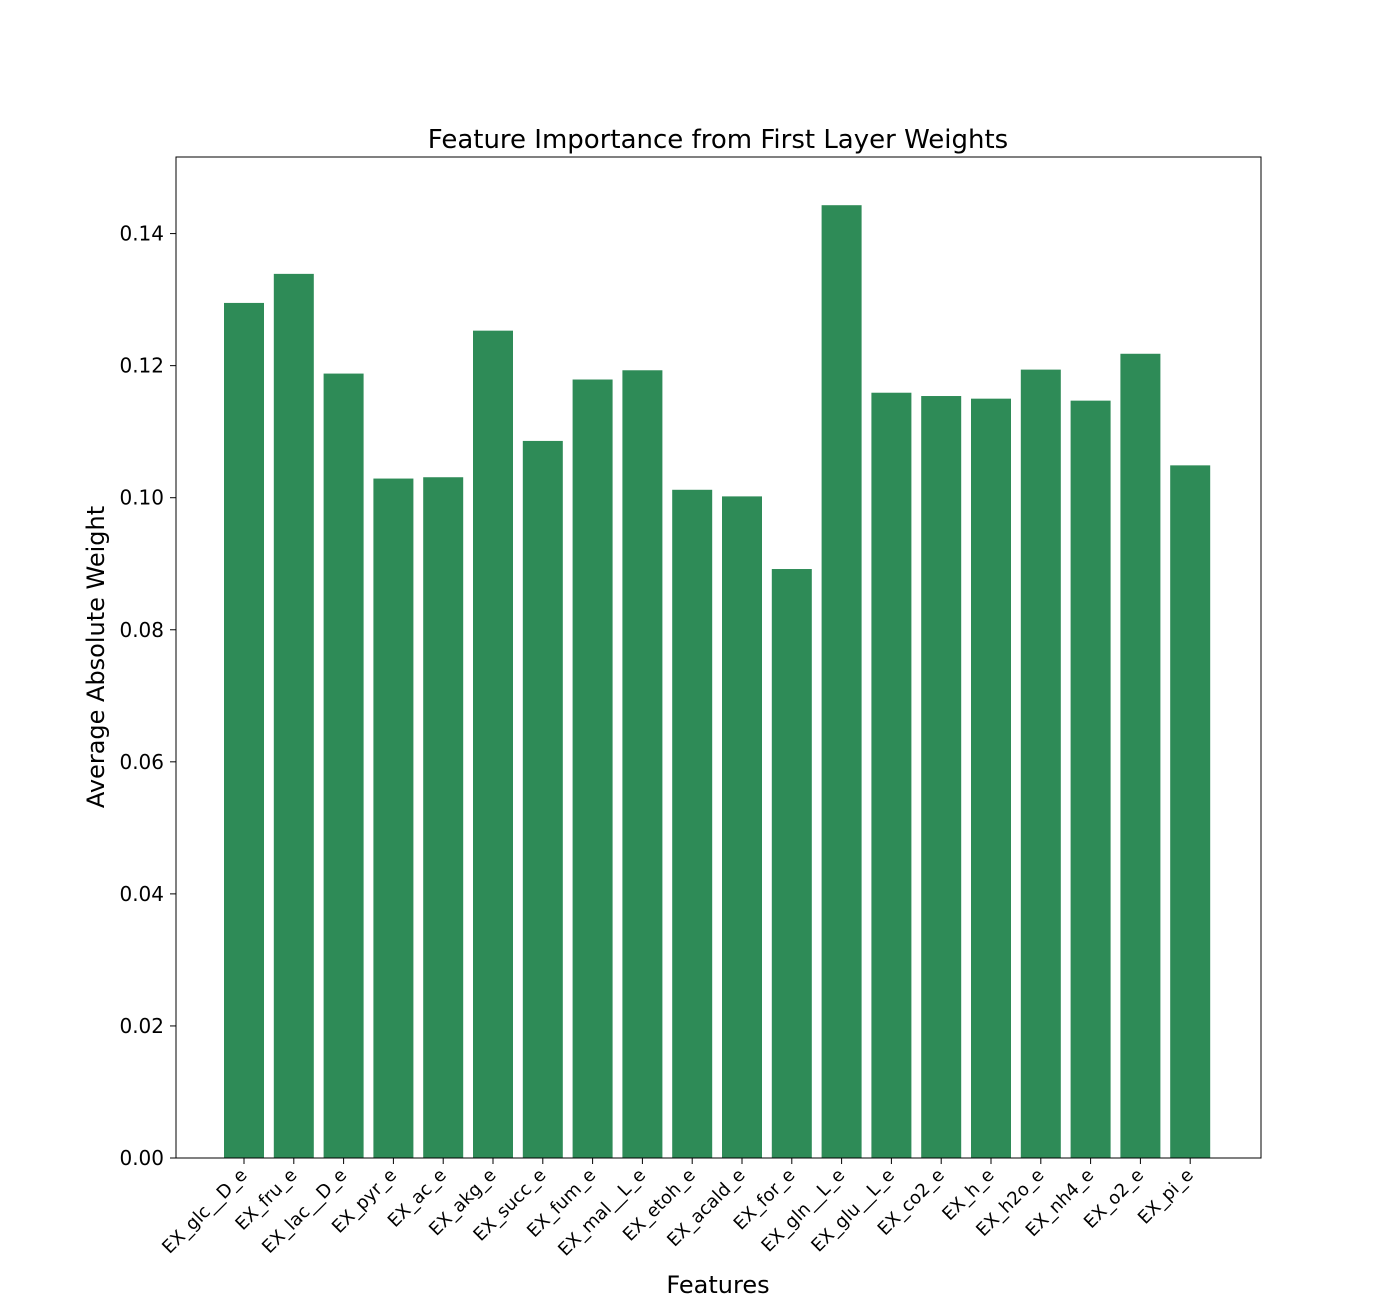 The image size is (1400, 1300). Describe the element at coordinates (141, 630) in the screenshot. I see `y-tick-label: 0.08` at that location.